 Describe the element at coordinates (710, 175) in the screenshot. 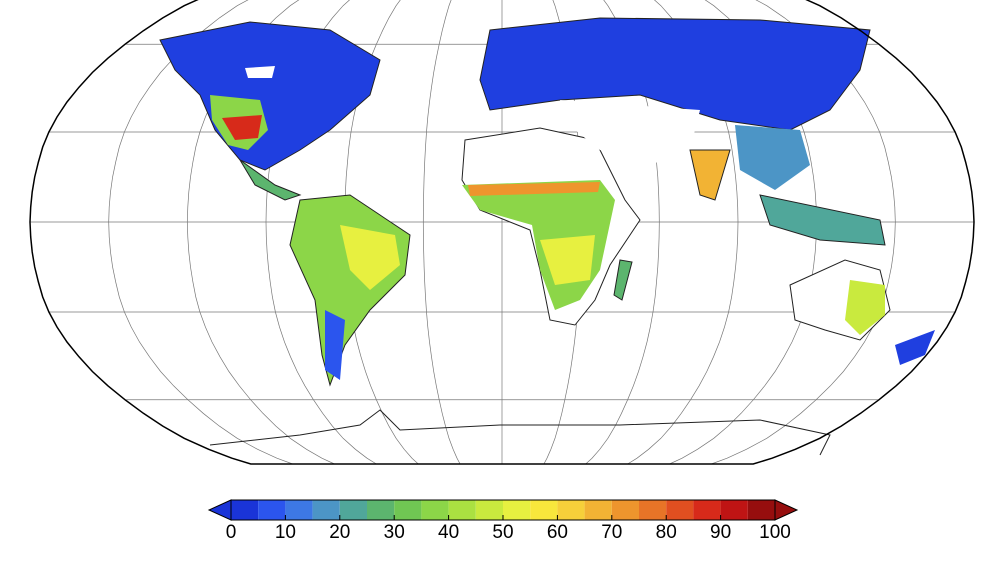

I see `india` at that location.